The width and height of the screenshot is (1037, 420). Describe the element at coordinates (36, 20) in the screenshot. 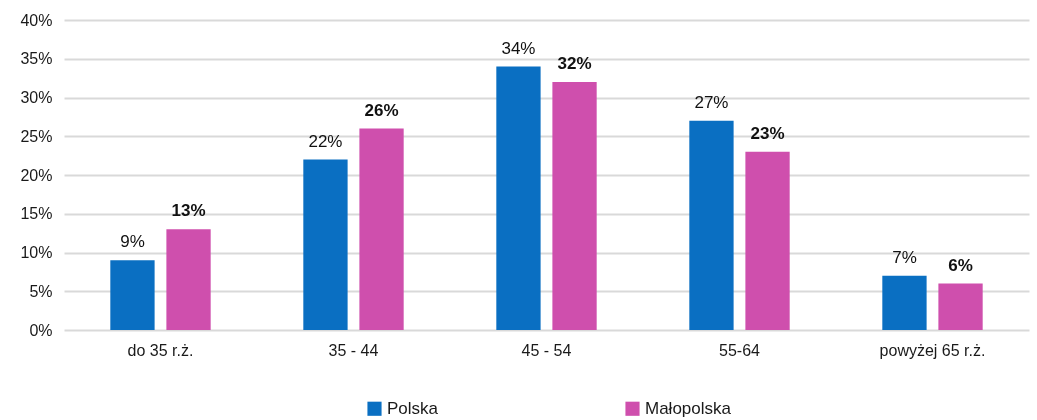

I see `y-tick-label: 40%` at that location.